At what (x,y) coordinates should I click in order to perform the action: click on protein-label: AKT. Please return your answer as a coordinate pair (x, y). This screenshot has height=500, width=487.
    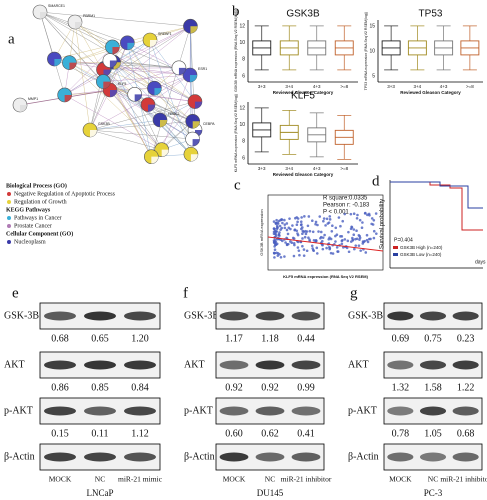
    Looking at the image, I should click on (358, 364).